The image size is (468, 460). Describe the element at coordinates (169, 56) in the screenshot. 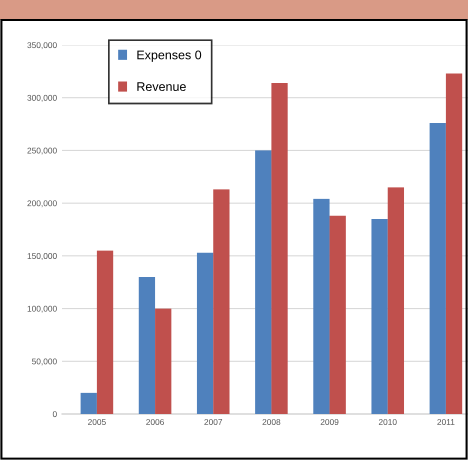

I see `legend-label: Expenses 0` at that location.